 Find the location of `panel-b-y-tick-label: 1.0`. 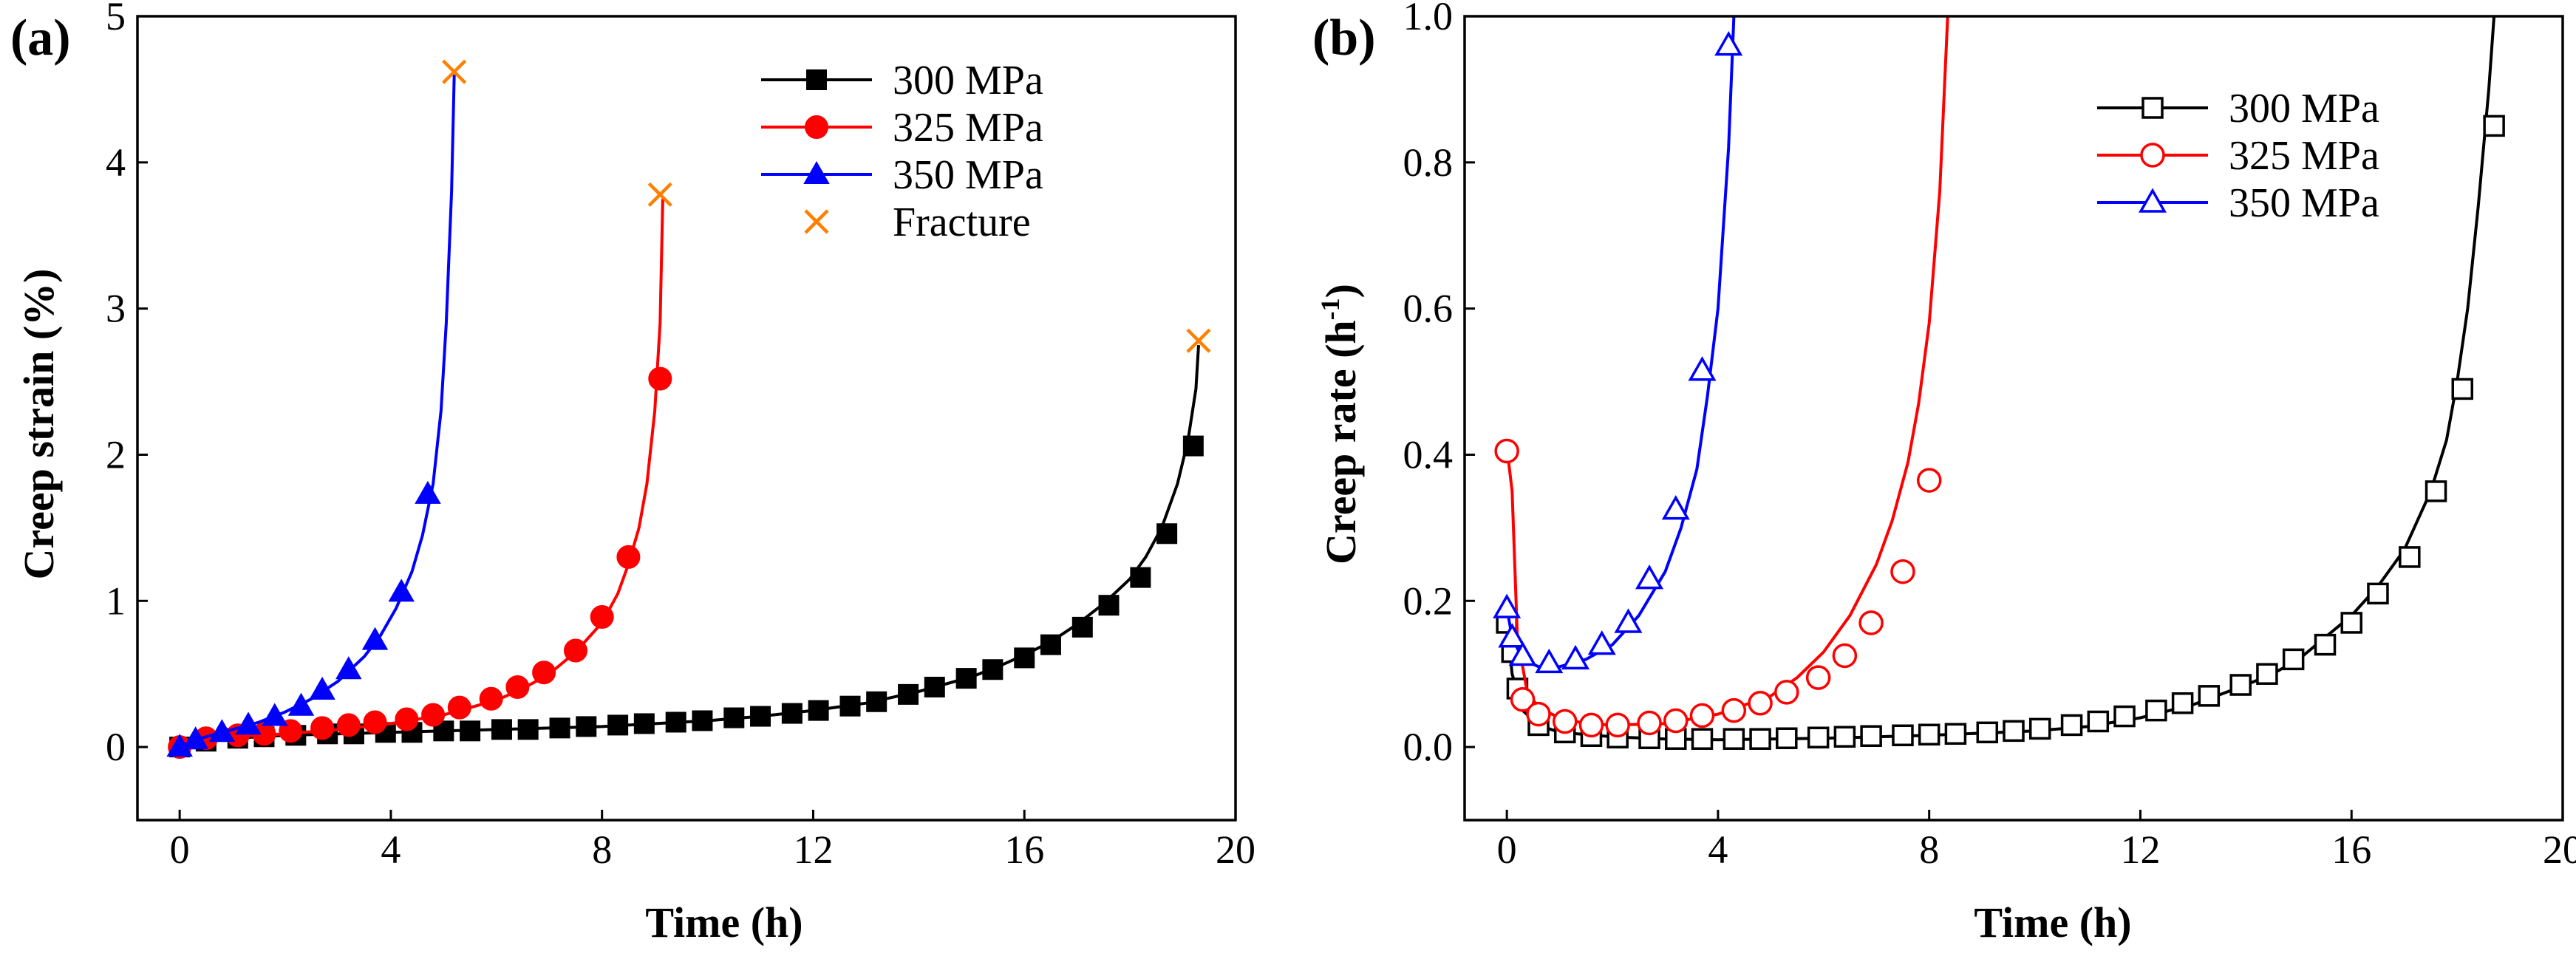

panel-b-y-tick-label: 1.0 is located at coordinates (1428, 19).